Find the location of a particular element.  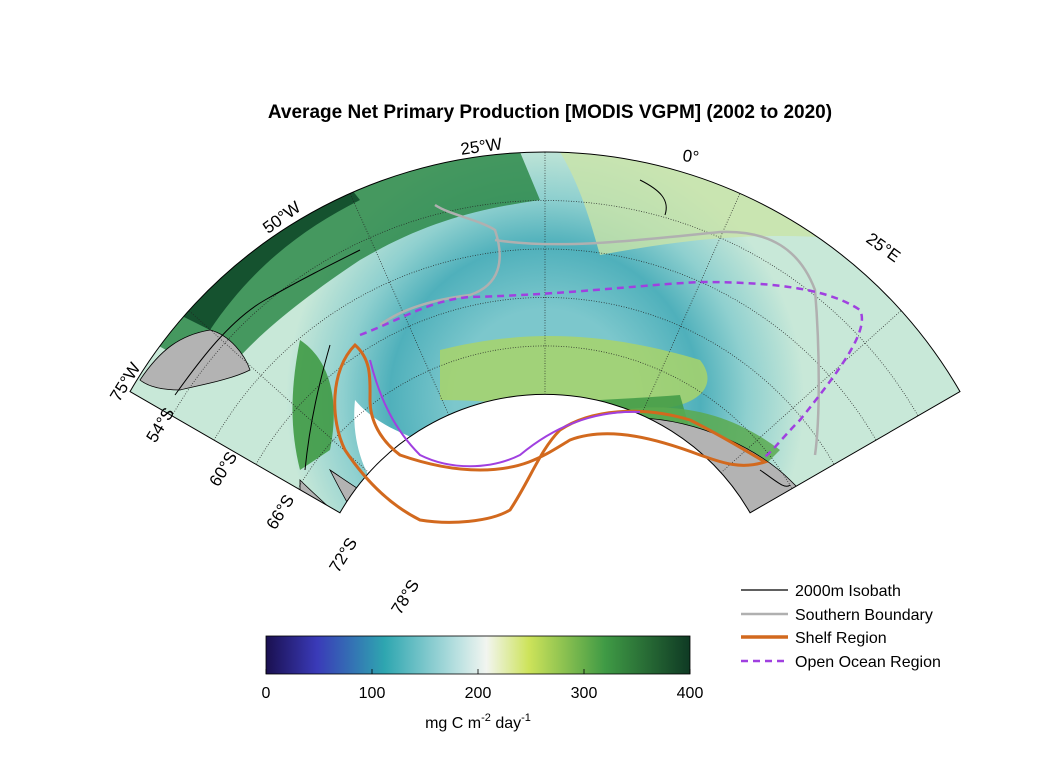

legend-label-shelf-region: Shelf Region is located at coordinates (841, 638).